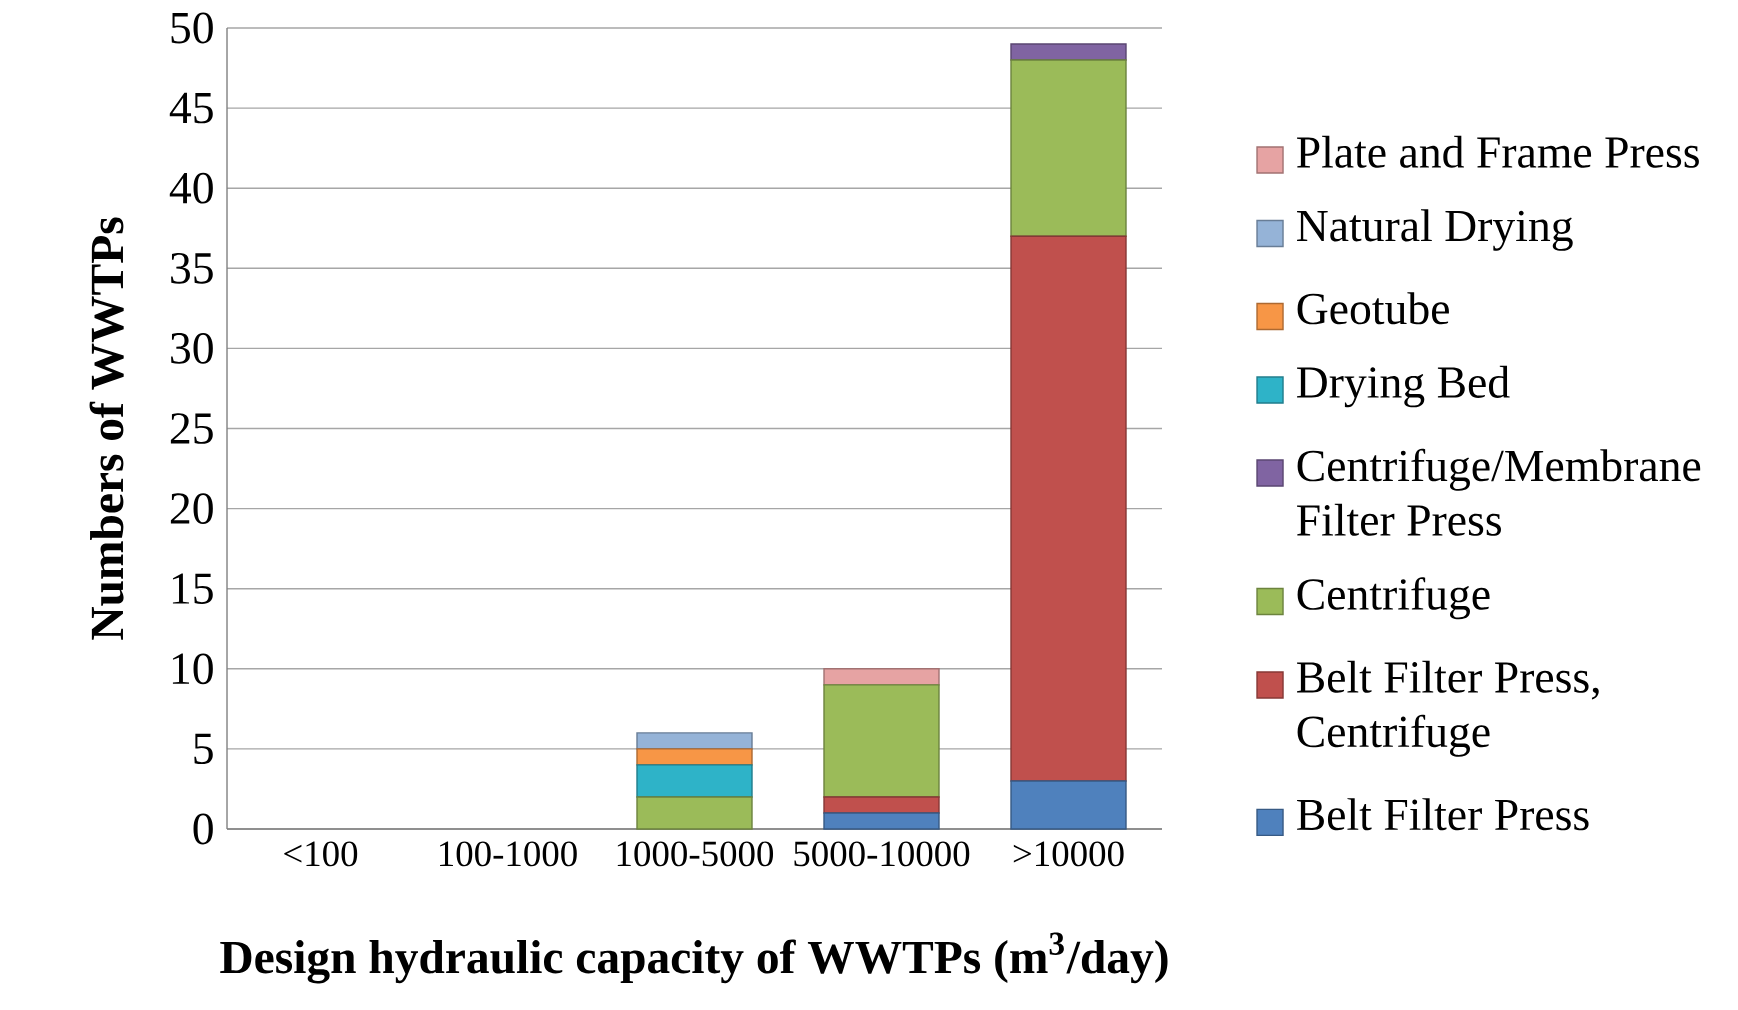 Image resolution: width=1738 pixels, height=1010 pixels. I want to click on y-tick-label: 0, so click(203, 829).